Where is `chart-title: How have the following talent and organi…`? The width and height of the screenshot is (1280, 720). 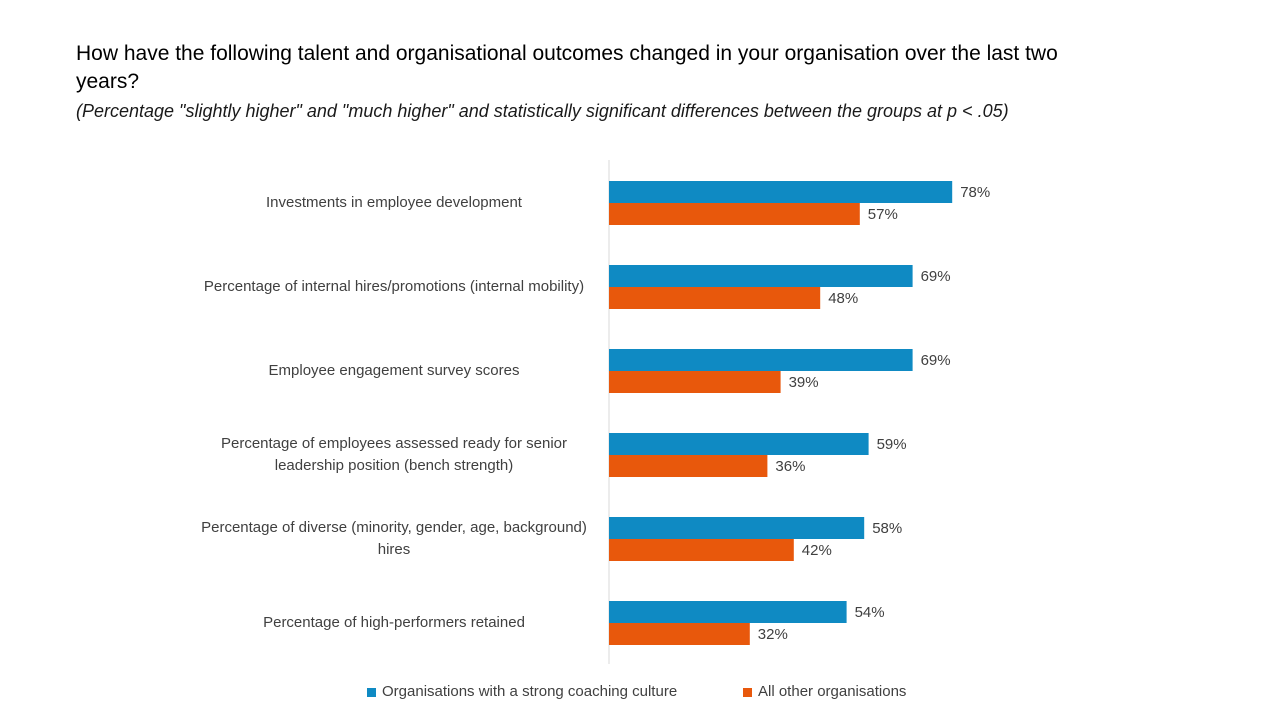 chart-title: How have the following talent and organi… is located at coordinates (567, 67).